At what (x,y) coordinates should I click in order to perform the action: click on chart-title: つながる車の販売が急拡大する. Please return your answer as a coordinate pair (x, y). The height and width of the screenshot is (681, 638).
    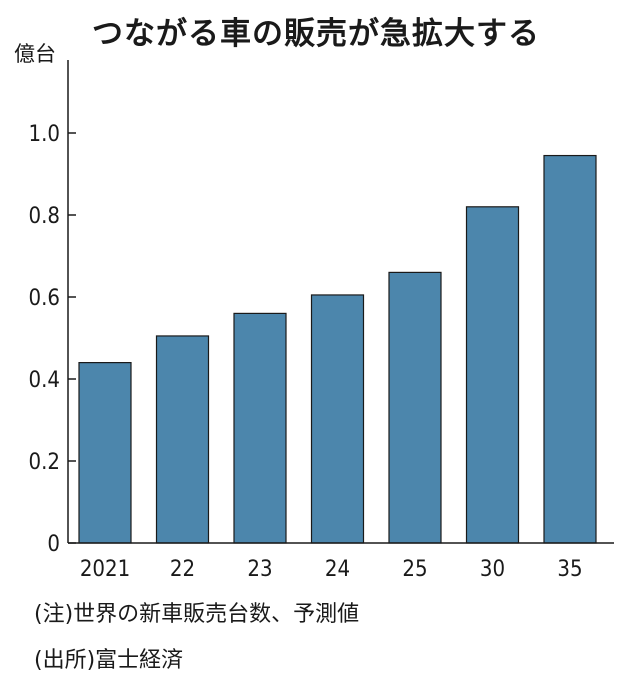
    Looking at the image, I should click on (316, 34).